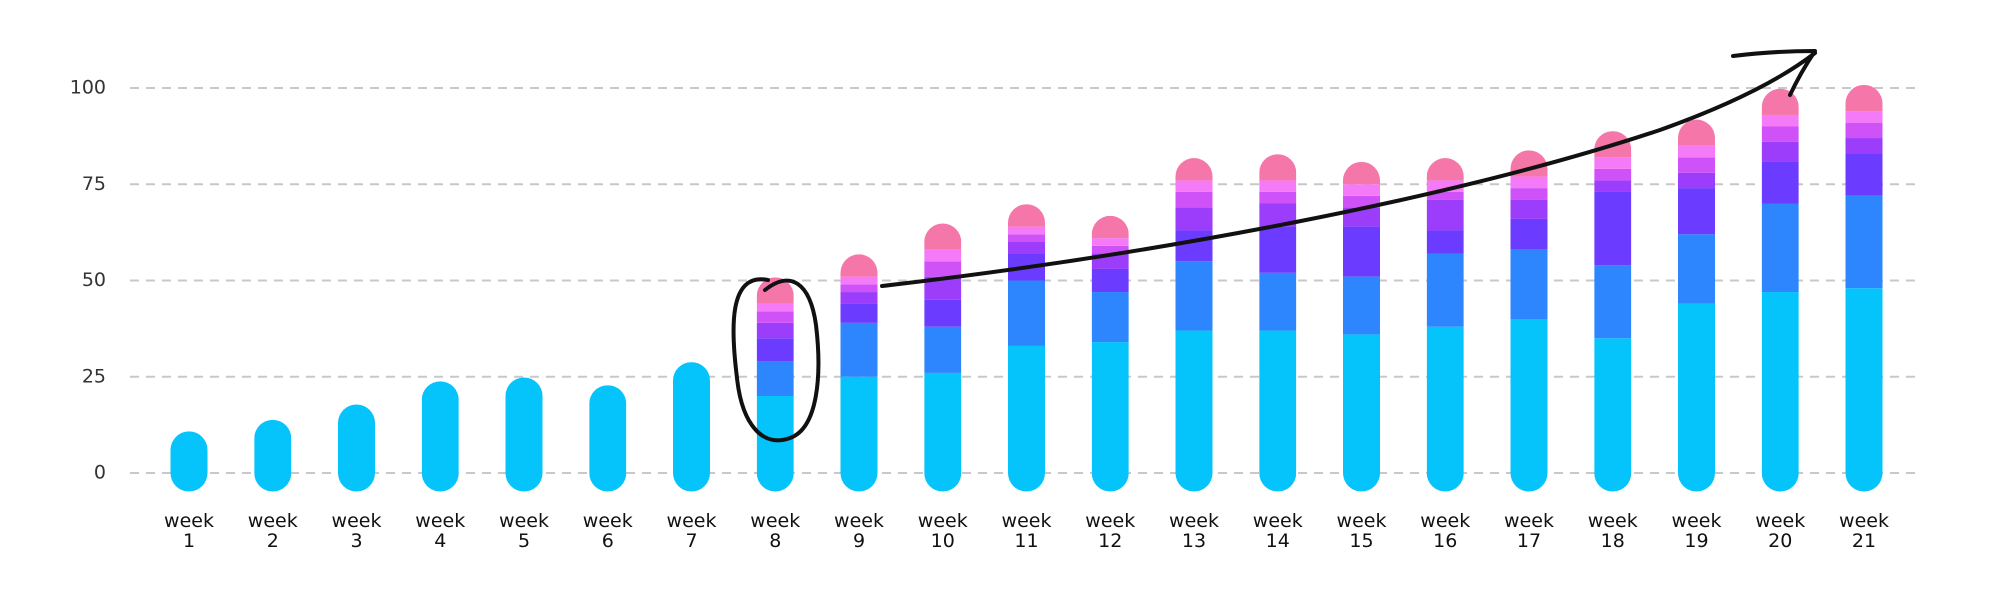  I want to click on x-tick-label: week 16, so click(1445, 531).